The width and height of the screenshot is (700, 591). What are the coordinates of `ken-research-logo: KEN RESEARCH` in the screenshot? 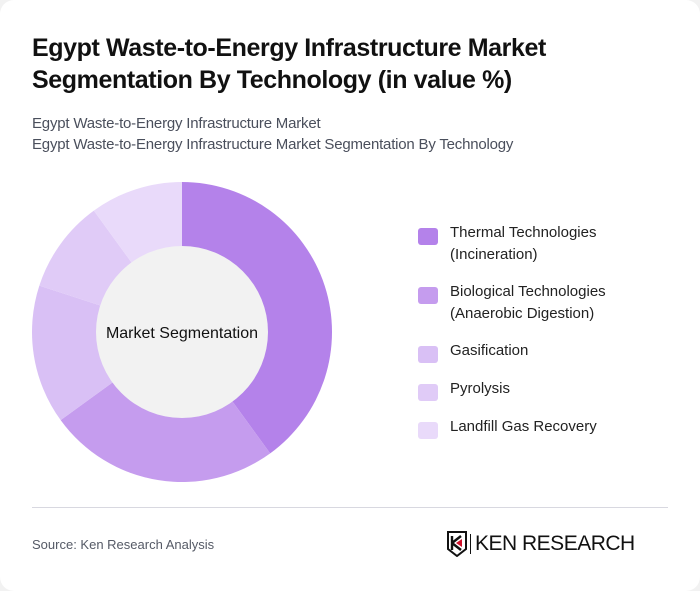 It's located at (541, 544).